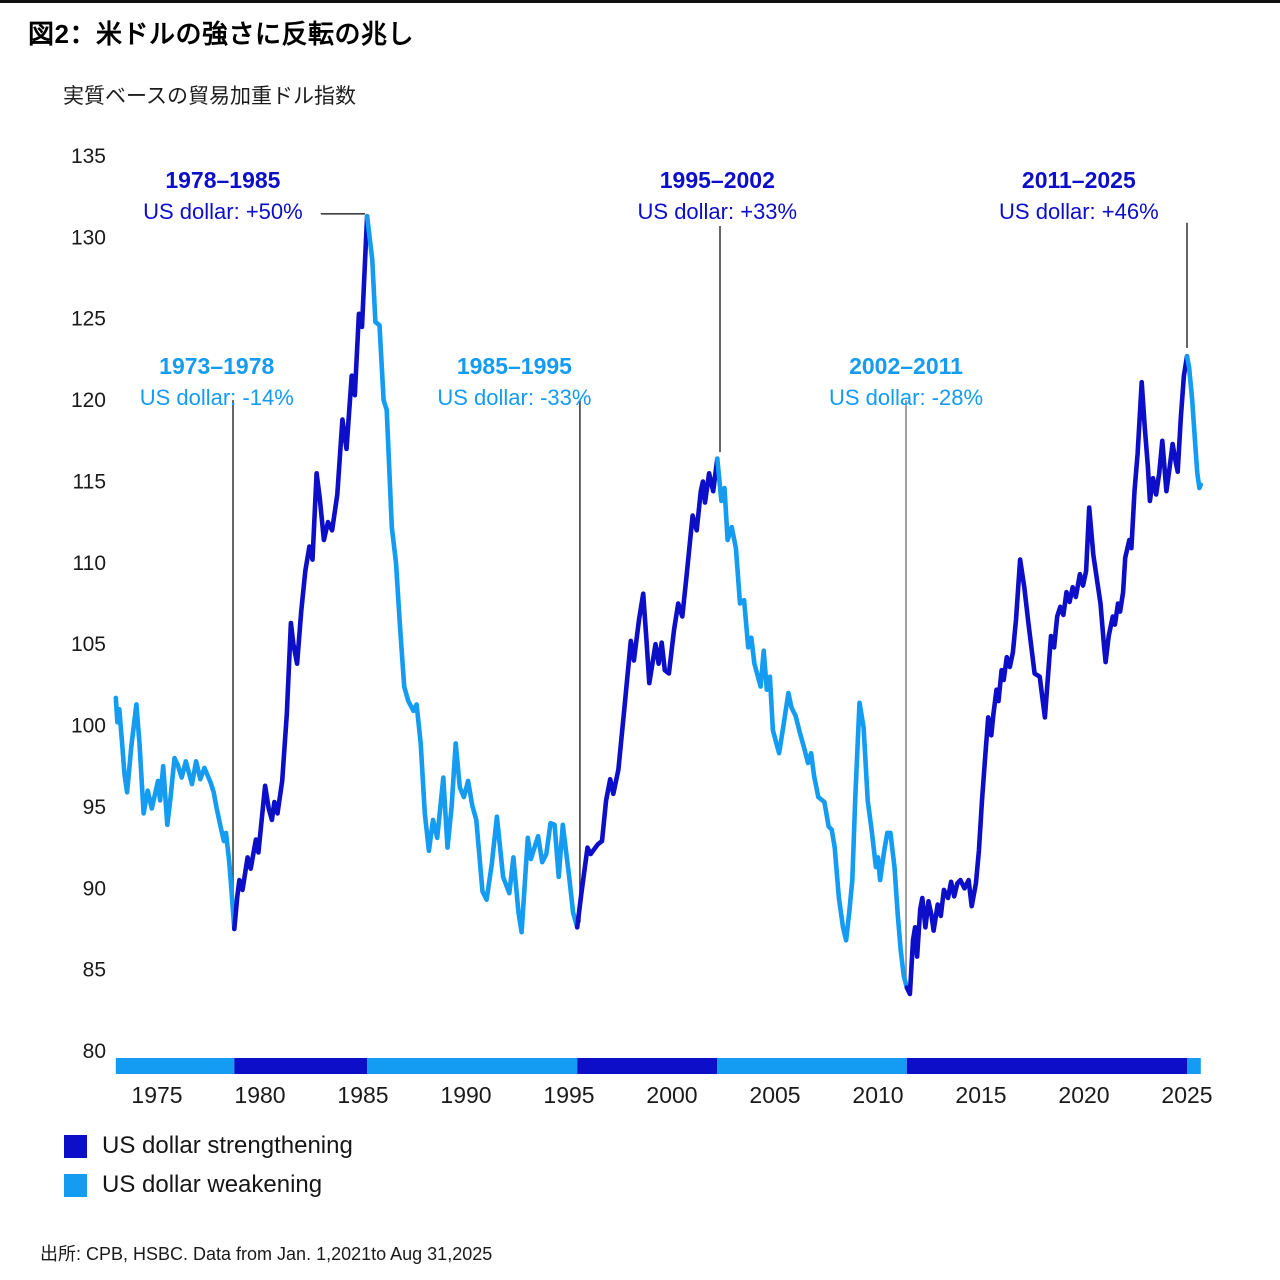 This screenshot has width=1280, height=1280. I want to click on x-tick-label: 2020, so click(1083, 1095).